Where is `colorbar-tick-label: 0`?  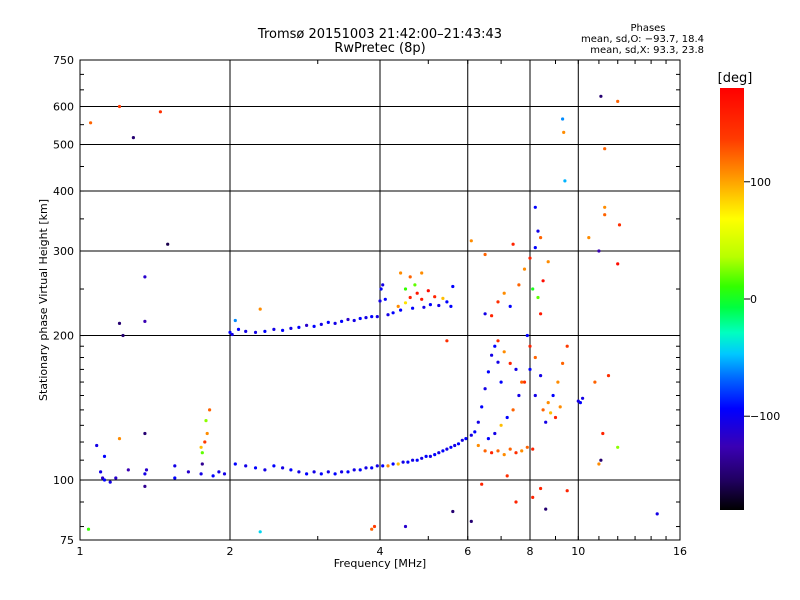
colorbar-tick-label: 0 is located at coordinates (753, 299).